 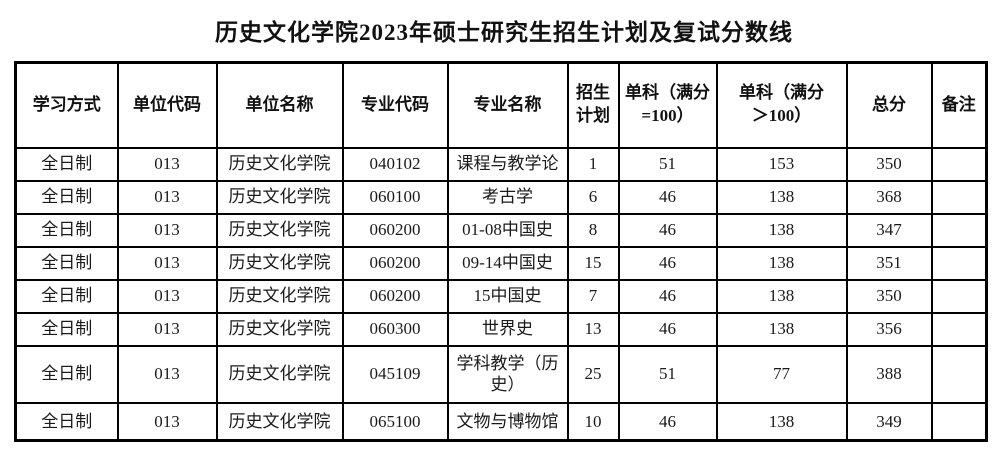 I want to click on column-header-major-name: 专业名称, so click(x=507, y=105).